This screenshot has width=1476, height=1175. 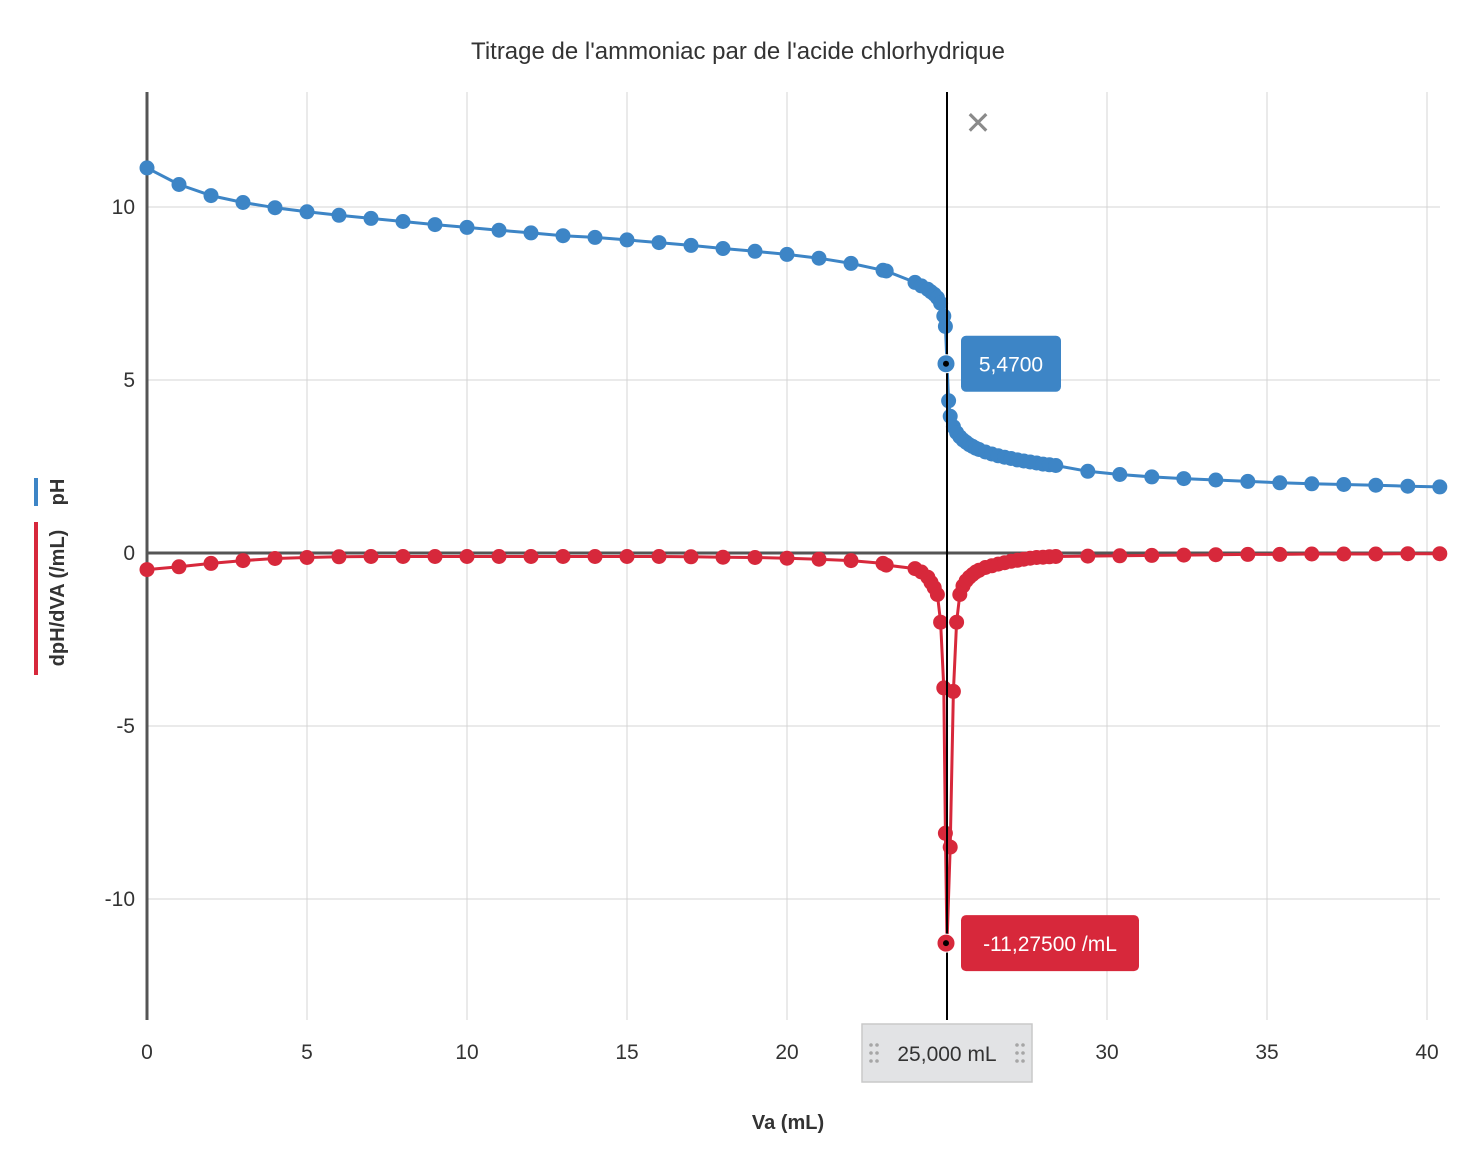 What do you see at coordinates (125, 726) in the screenshot?
I see `y-tick-label: -5` at bounding box center [125, 726].